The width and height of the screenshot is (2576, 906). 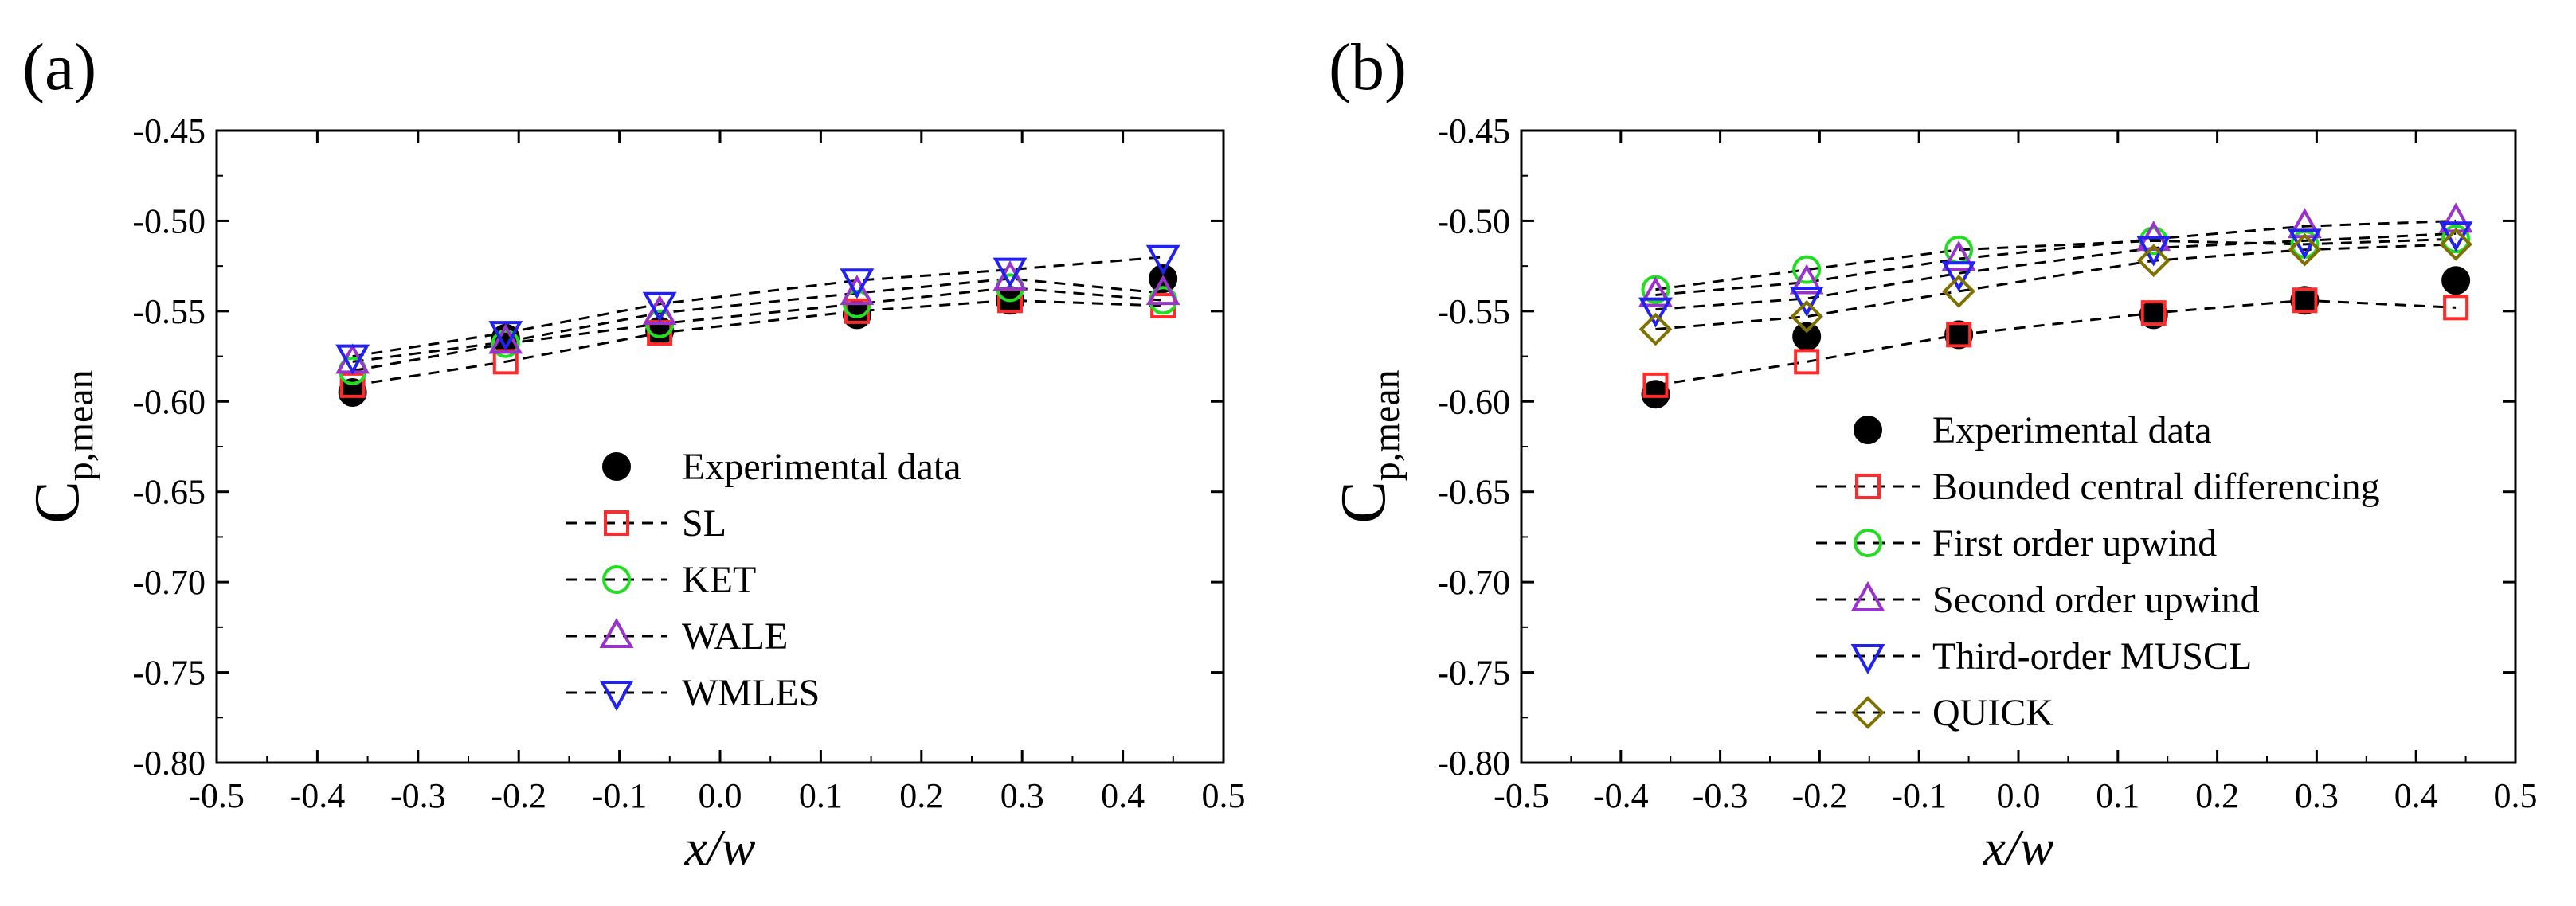 What do you see at coordinates (1867, 595) in the screenshot?
I see `legend-marker-second-order-upwind` at bounding box center [1867, 595].